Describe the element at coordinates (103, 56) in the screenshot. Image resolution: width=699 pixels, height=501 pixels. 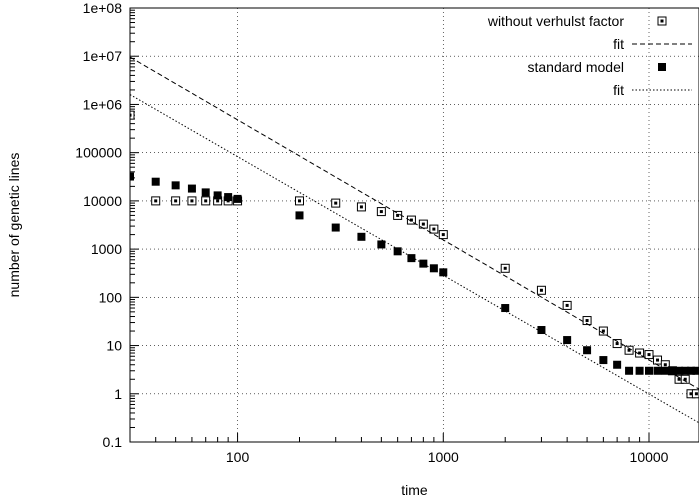
I see `y-tick-label: 1e+07` at that location.